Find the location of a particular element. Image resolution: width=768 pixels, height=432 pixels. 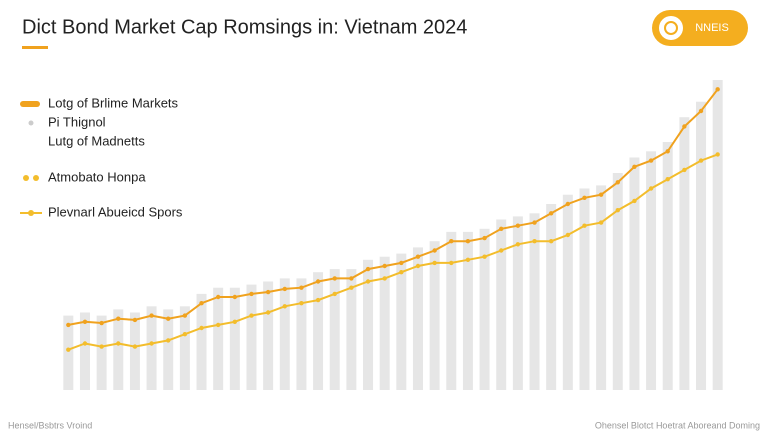

badge-icon is located at coordinates (671, 28).